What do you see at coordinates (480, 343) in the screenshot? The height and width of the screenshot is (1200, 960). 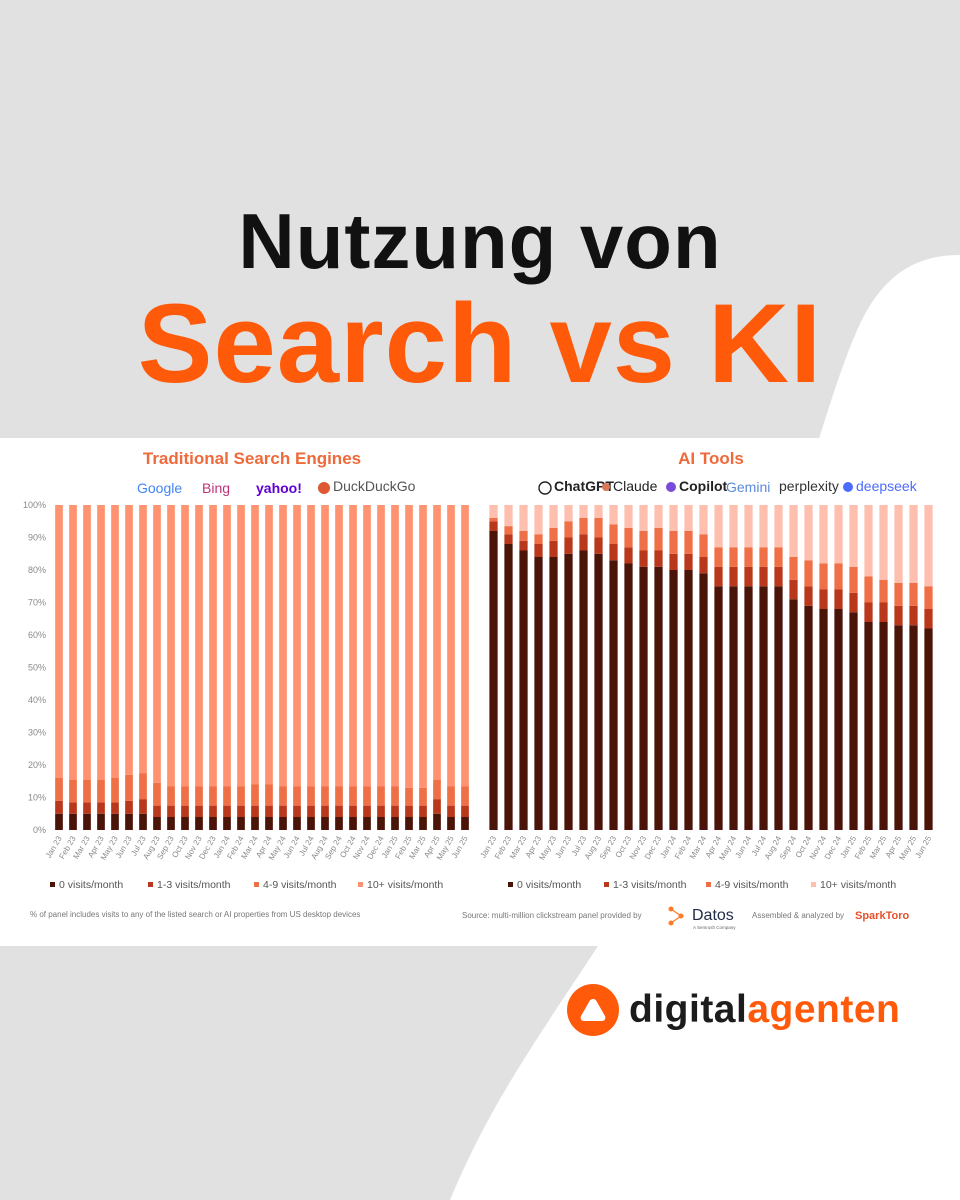 I see `heading-line2: Search vs KI` at bounding box center [480, 343].